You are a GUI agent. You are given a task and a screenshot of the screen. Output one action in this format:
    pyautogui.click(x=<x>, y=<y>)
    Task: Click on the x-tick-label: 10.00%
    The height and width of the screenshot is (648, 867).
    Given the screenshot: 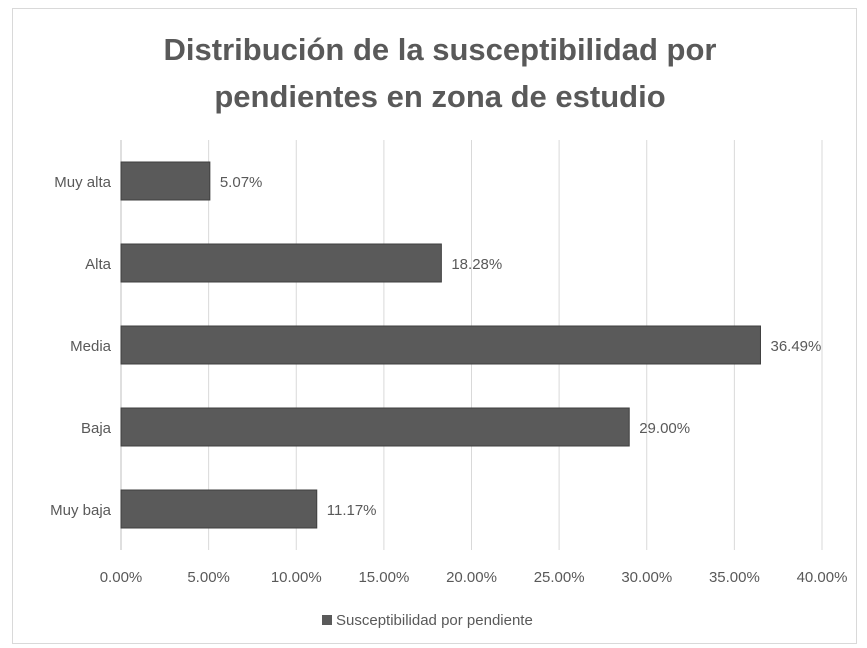 What is the action you would take?
    pyautogui.click(x=296, y=577)
    